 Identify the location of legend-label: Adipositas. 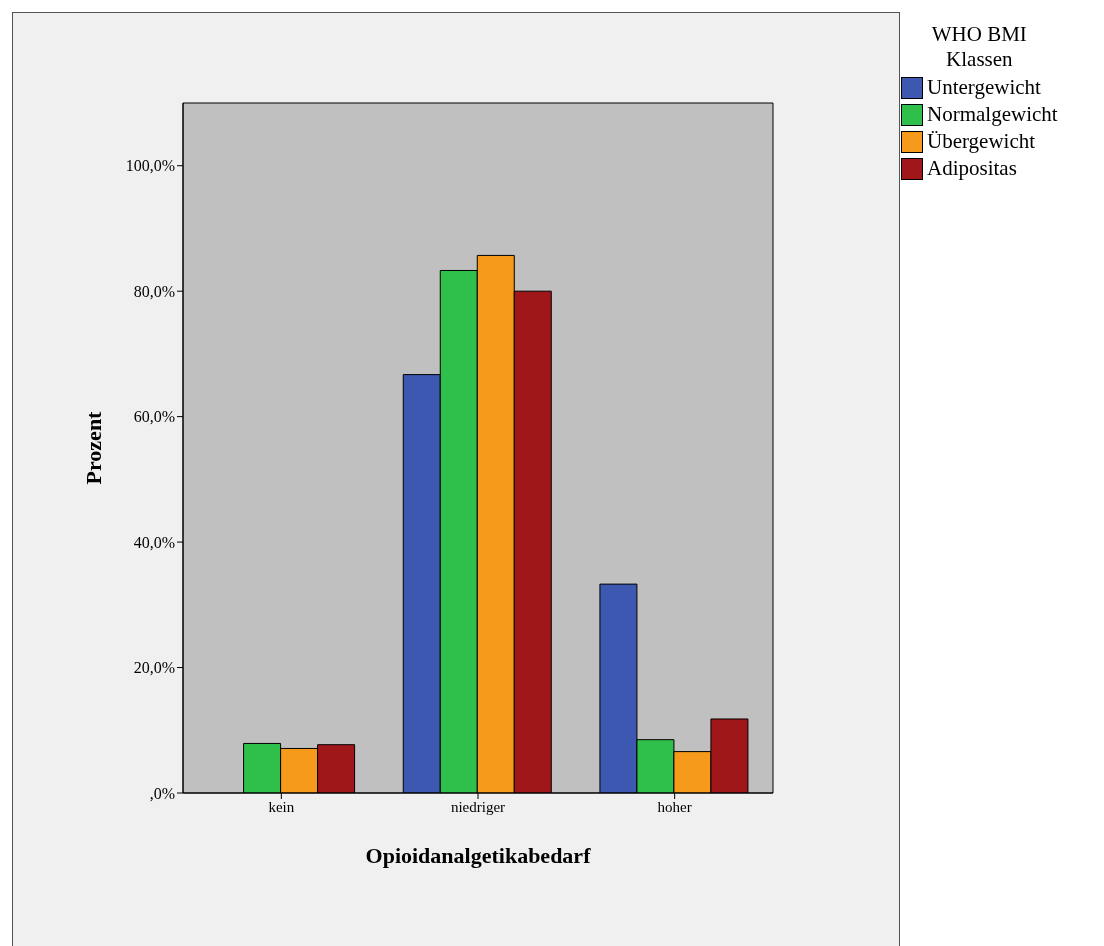
(972, 168).